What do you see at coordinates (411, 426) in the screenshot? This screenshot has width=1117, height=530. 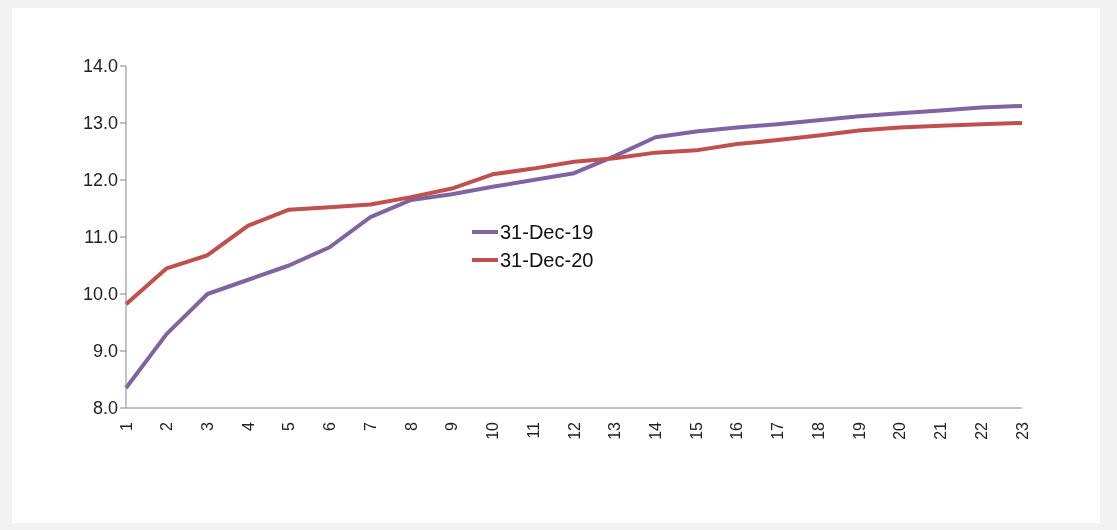 I see `x-tick-label: 8` at bounding box center [411, 426].